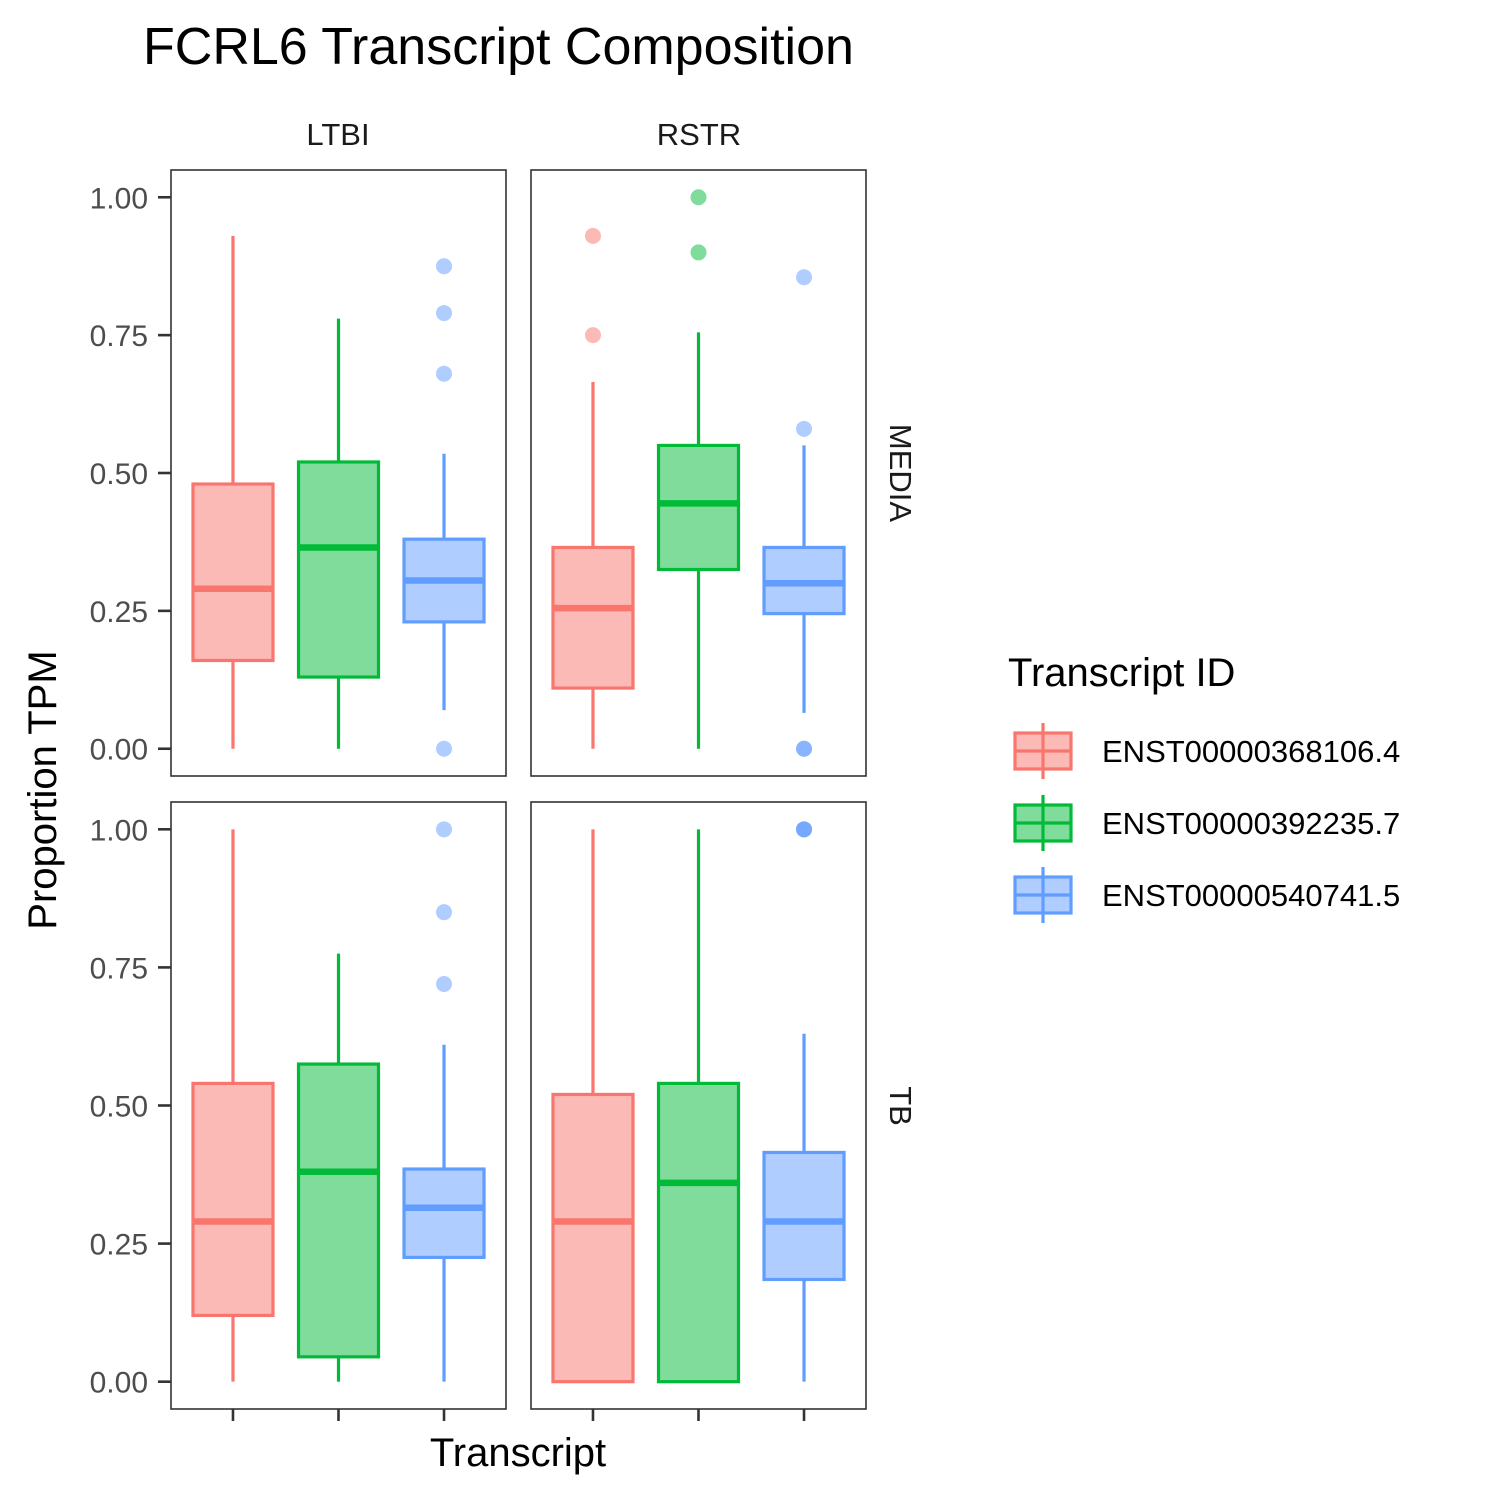 This screenshot has width=1500, height=1500. I want to click on legend-item: ENST00000540741.5, so click(1206, 895).